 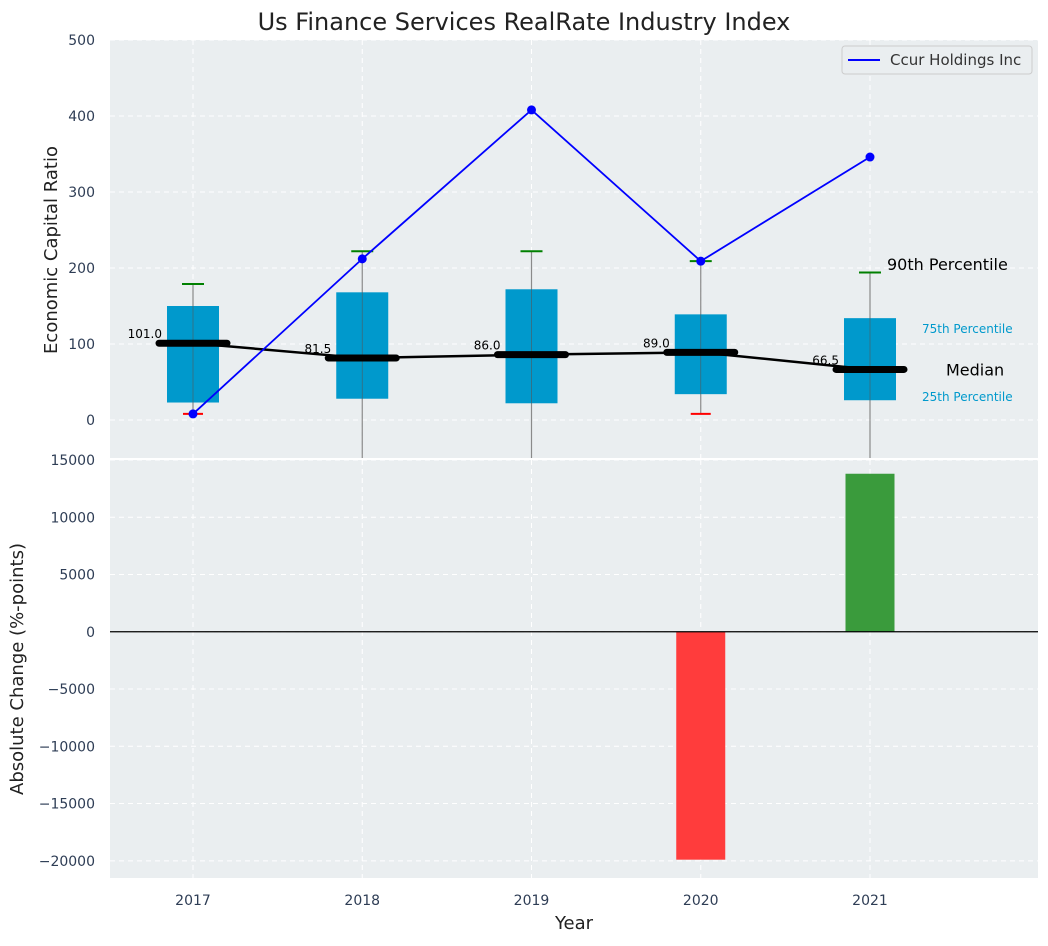 I want to click on bottom-y-tick-label: −15000, so click(x=67, y=805).